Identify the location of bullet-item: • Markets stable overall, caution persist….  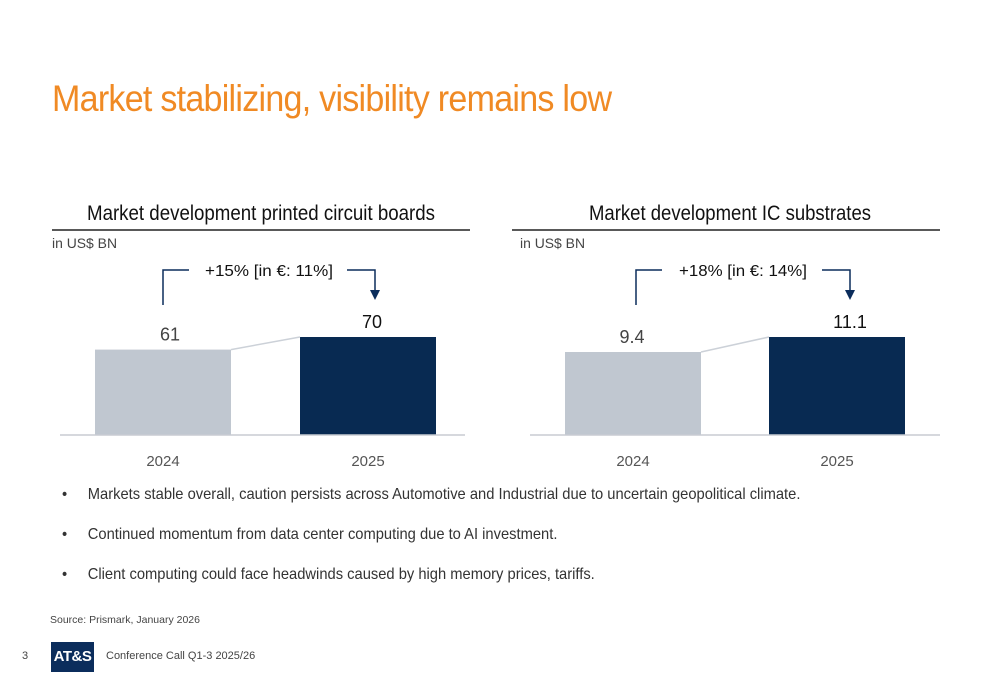
(431, 495).